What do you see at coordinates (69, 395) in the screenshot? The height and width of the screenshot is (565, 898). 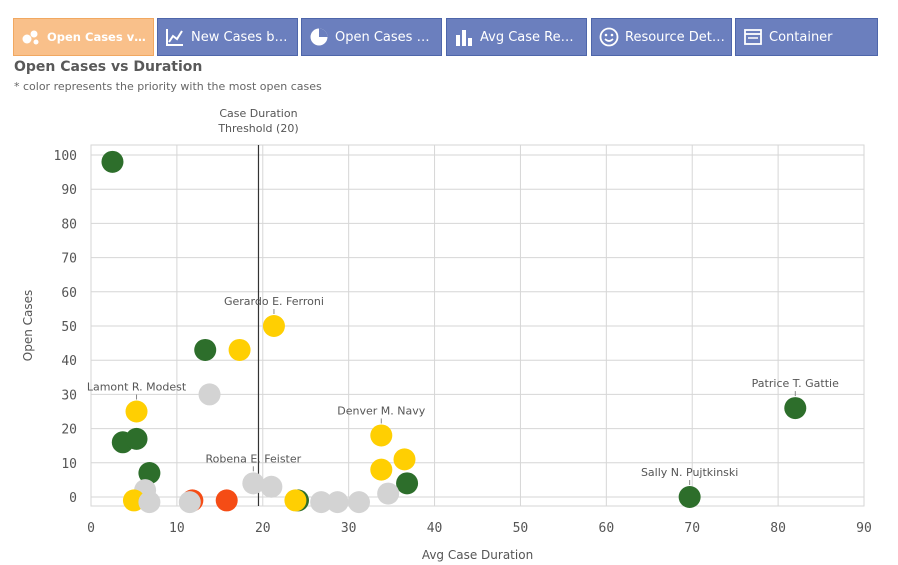 I see `y-tick-label: 30` at bounding box center [69, 395].